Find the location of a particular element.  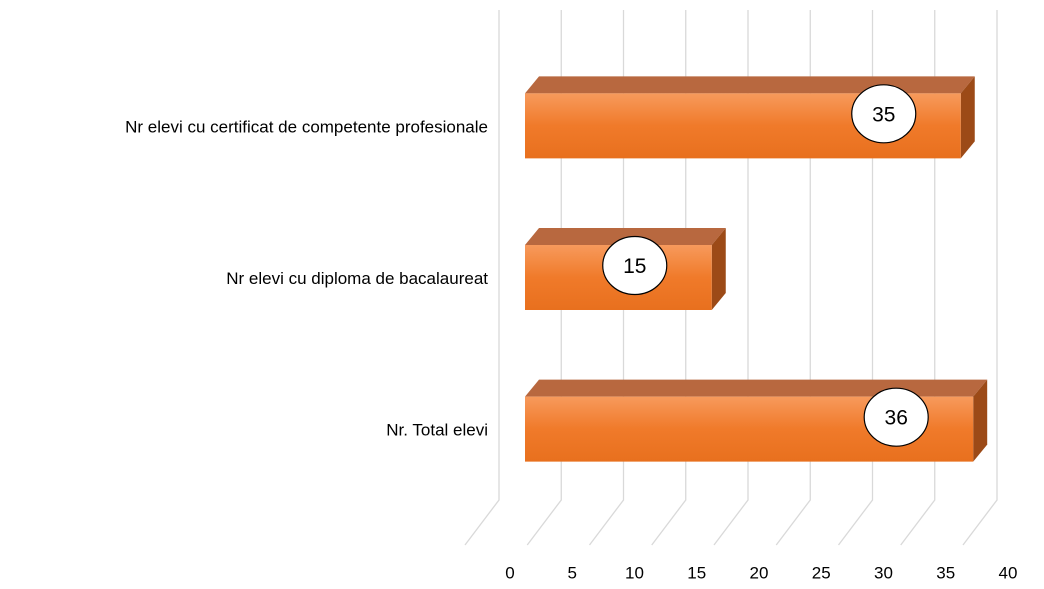

data-label: 36 is located at coordinates (896, 418).